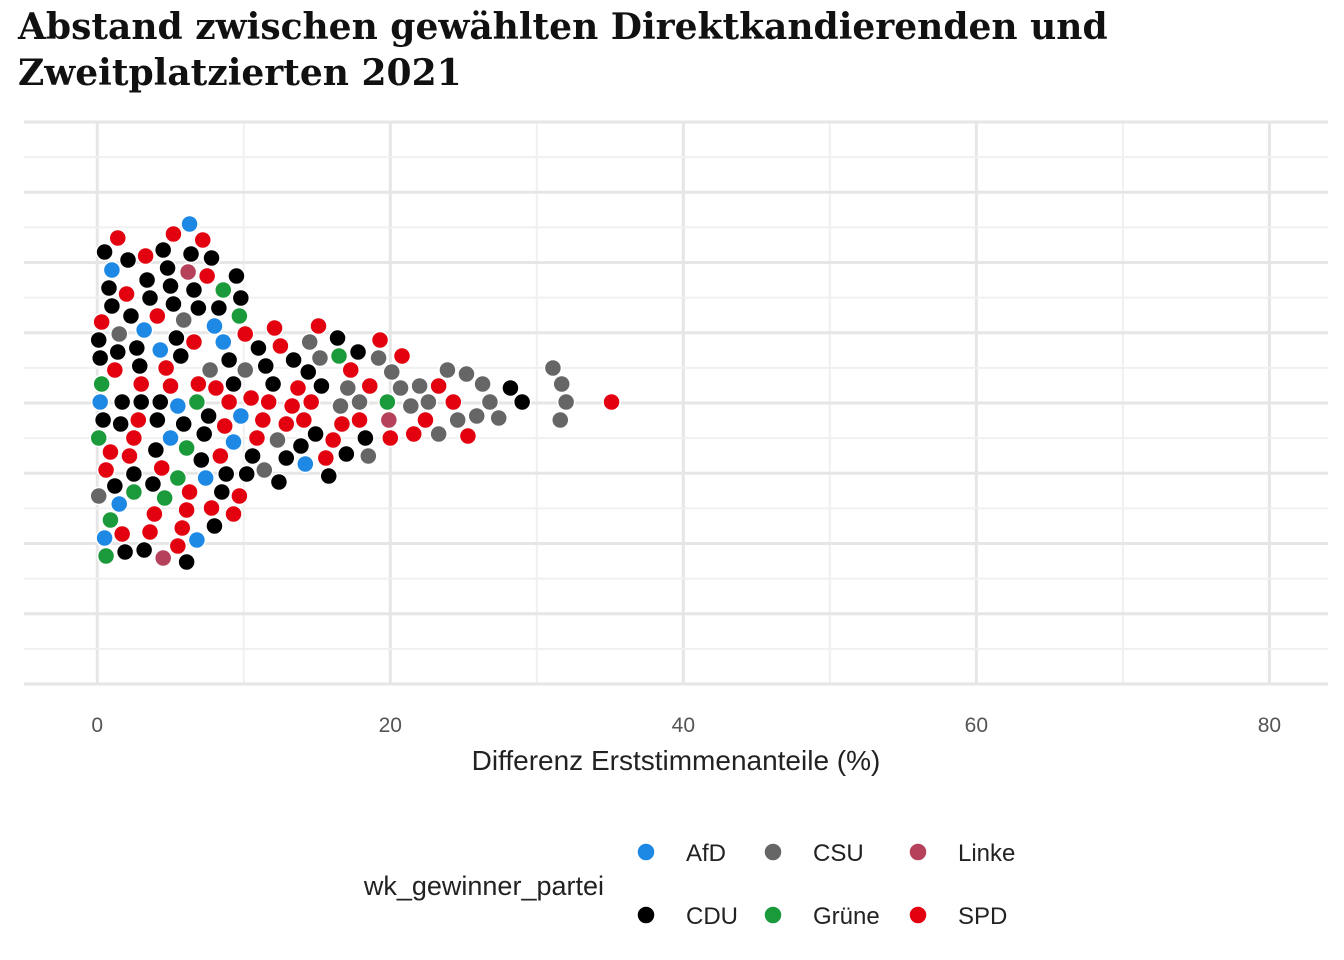  I want to click on legend-key-spd, so click(918, 915).